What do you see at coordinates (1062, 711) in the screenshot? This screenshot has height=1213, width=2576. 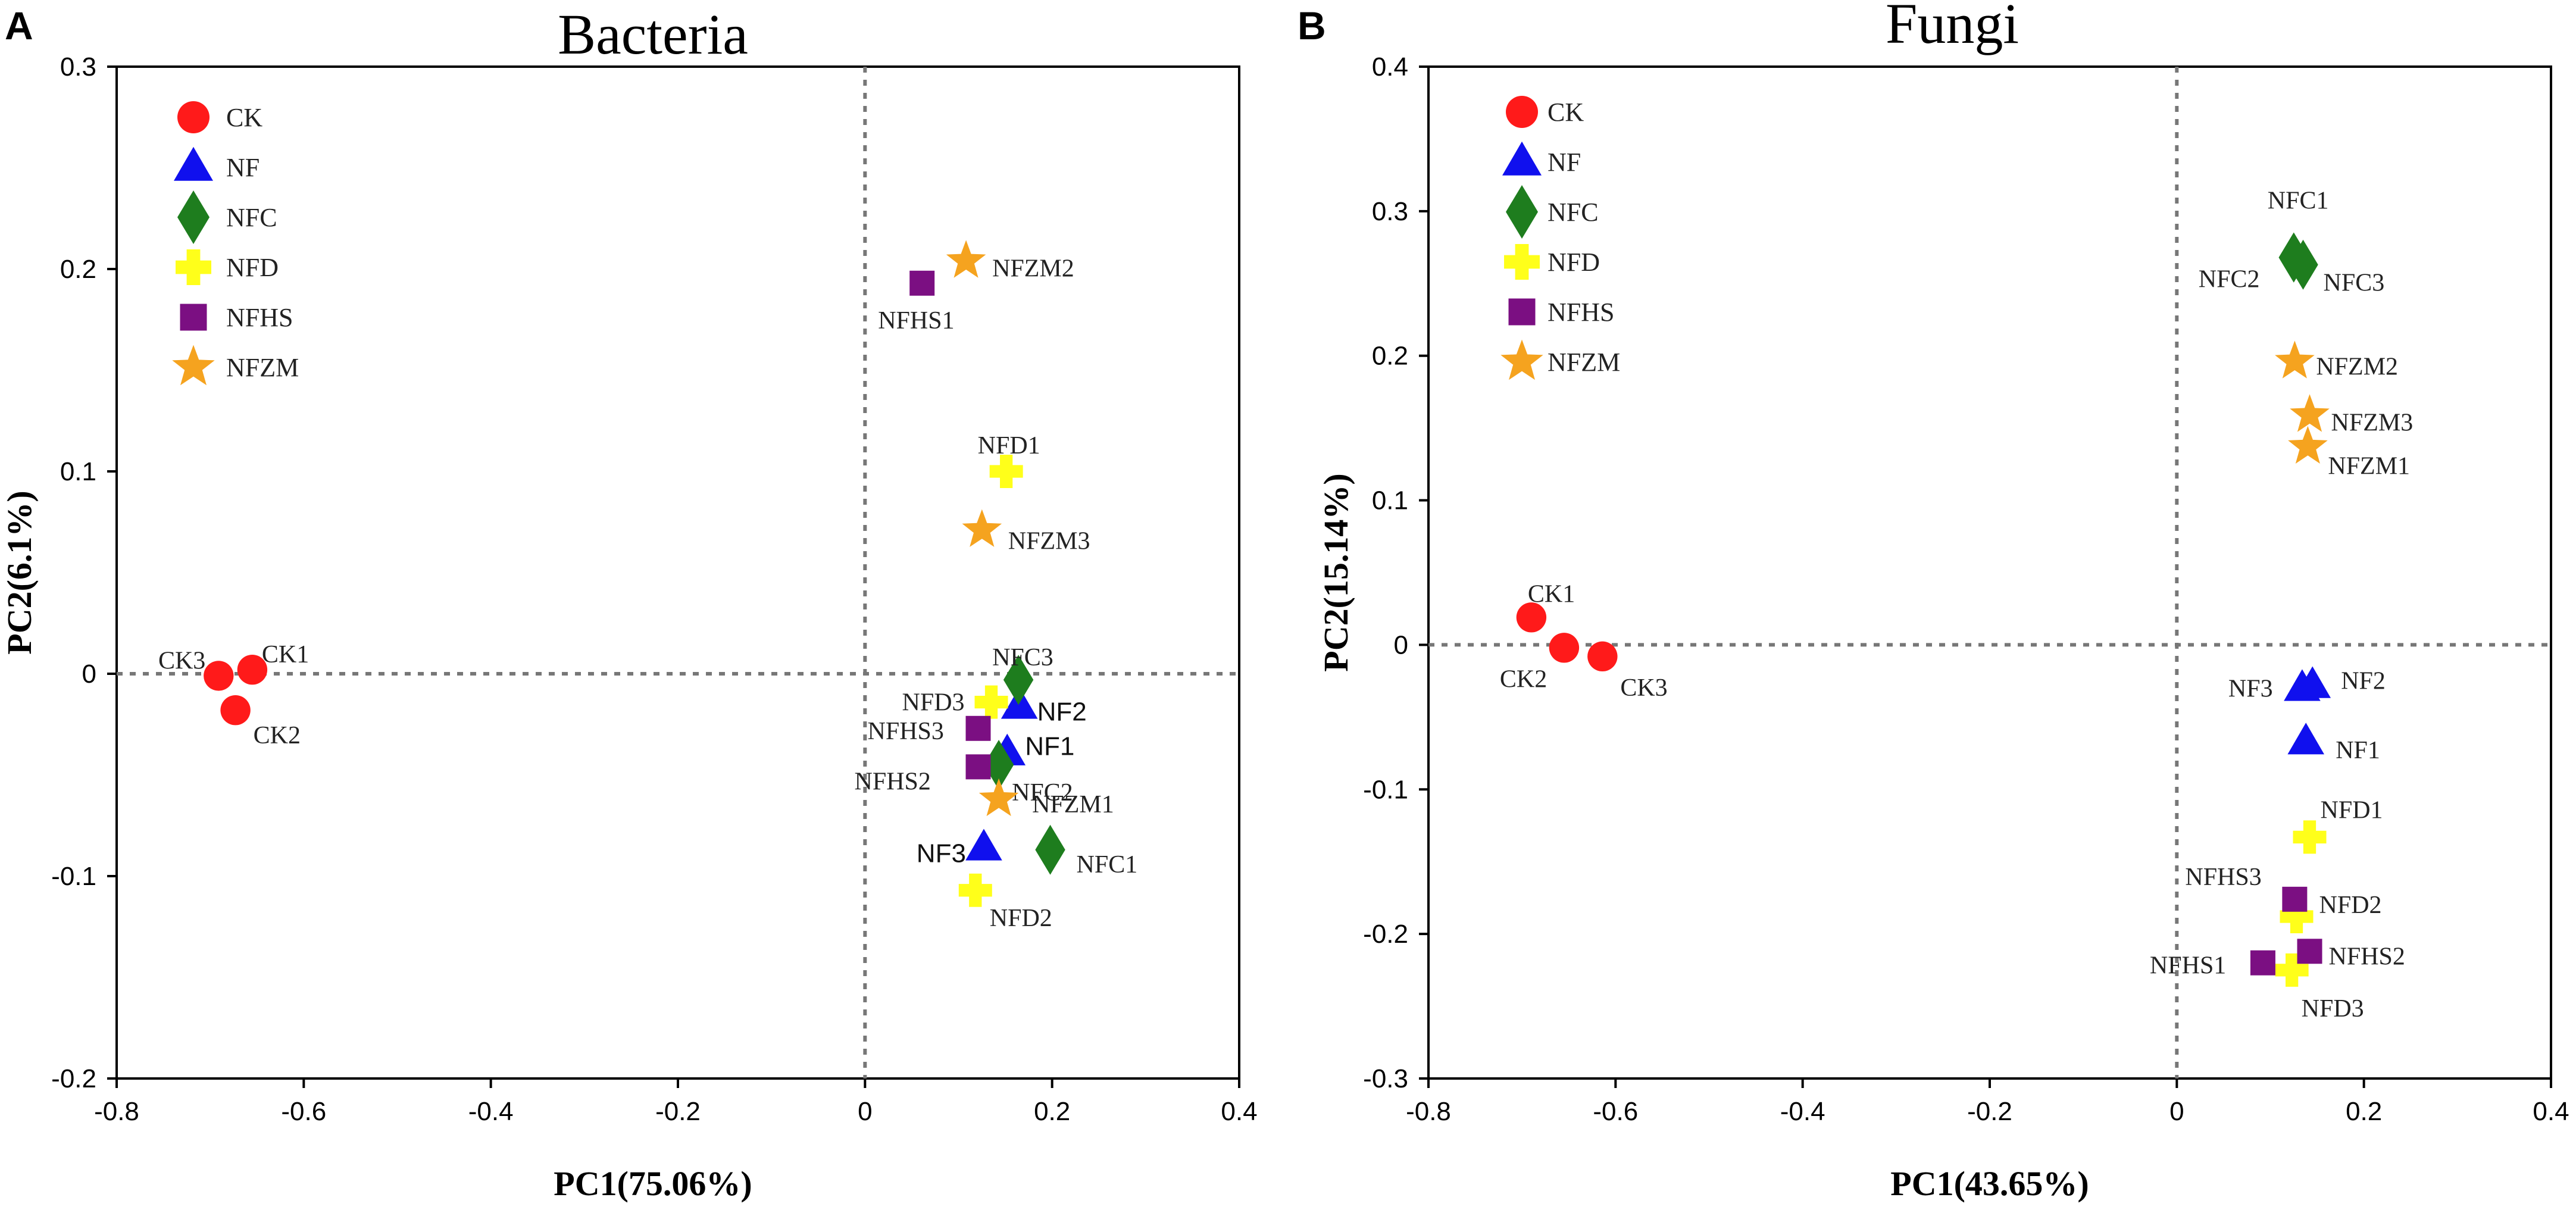 I see `point-label: NF2` at bounding box center [1062, 711].